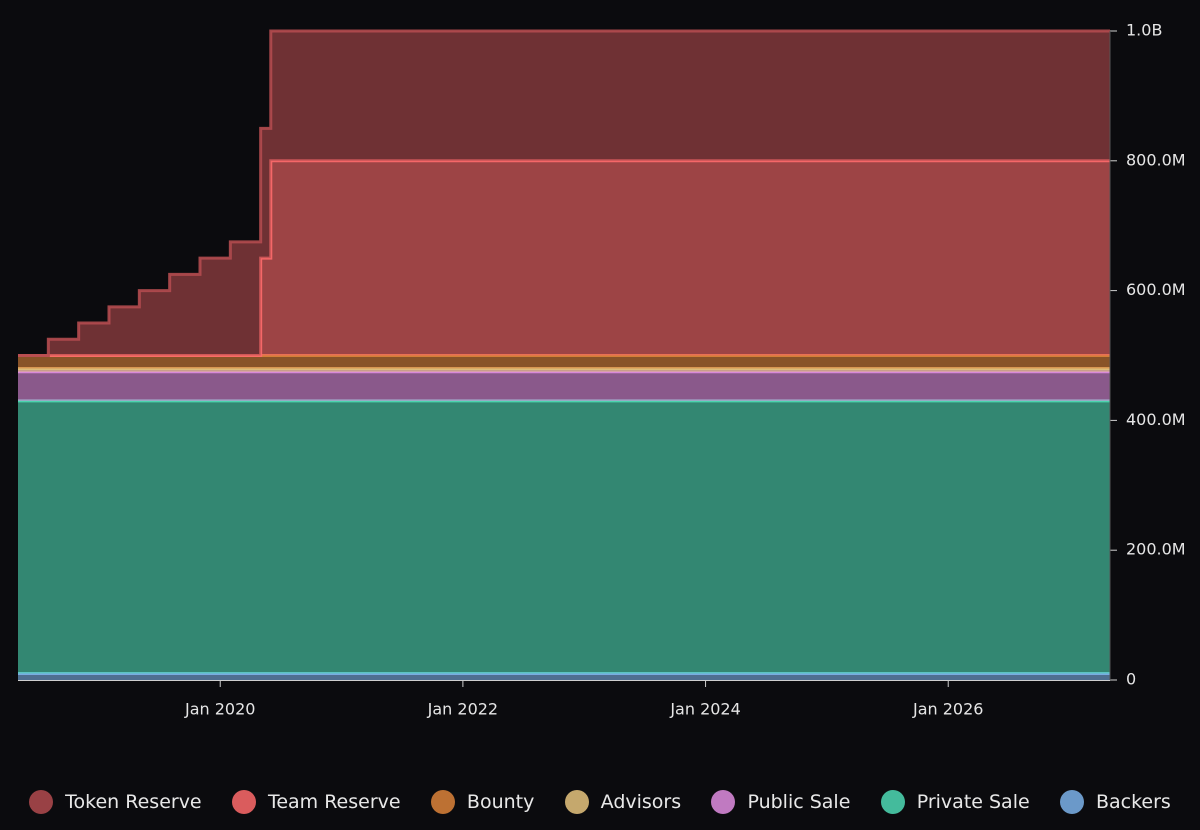 The height and width of the screenshot is (830, 1200). What do you see at coordinates (1156, 419) in the screenshot?
I see `y-tick-label: 400.0M` at bounding box center [1156, 419].